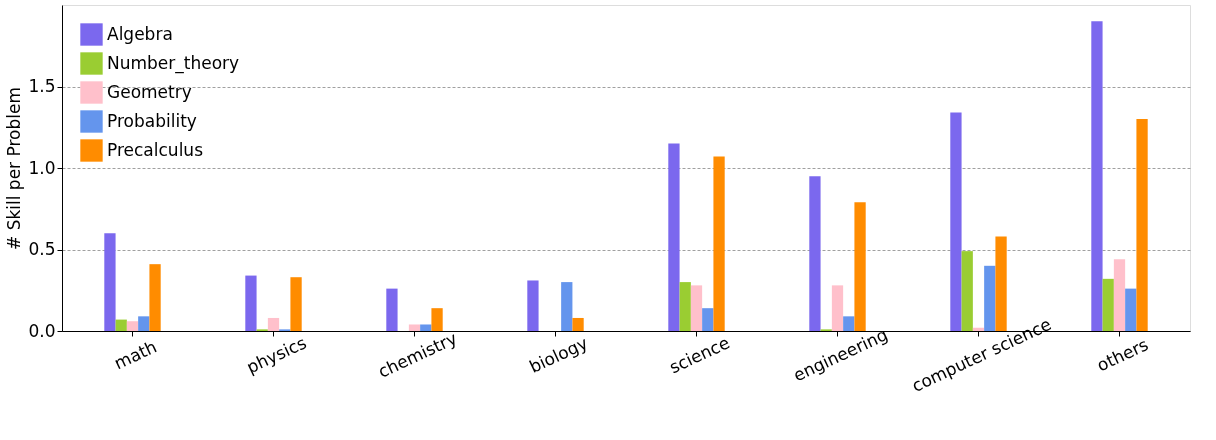 This screenshot has width=1216, height=440. What do you see at coordinates (42, 330) in the screenshot?
I see `y-tick-label: 0.0` at bounding box center [42, 330].